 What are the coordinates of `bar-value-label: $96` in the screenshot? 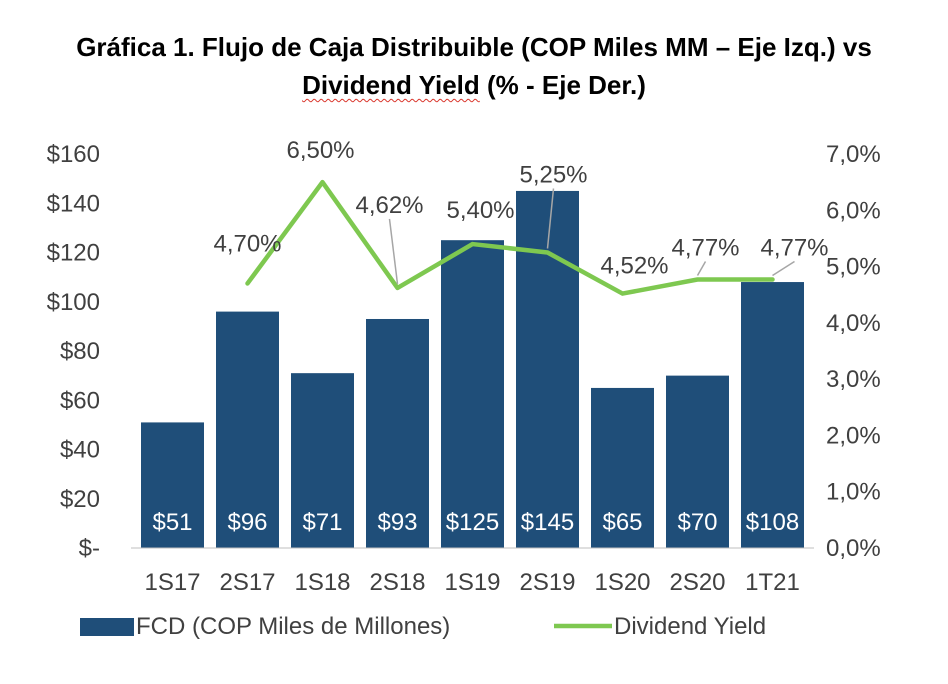 It's located at (247, 522).